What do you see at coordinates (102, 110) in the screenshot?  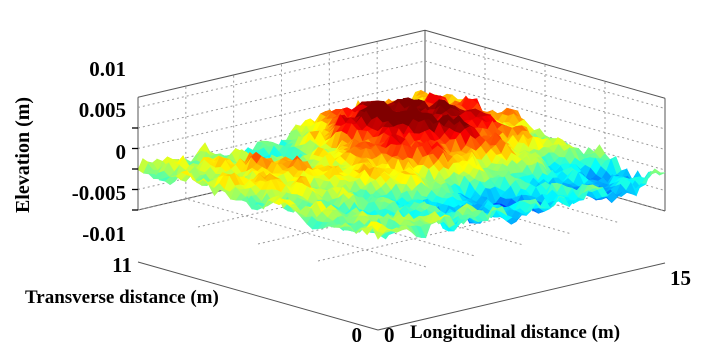 I see `z-tick-label: 0.005` at bounding box center [102, 110].